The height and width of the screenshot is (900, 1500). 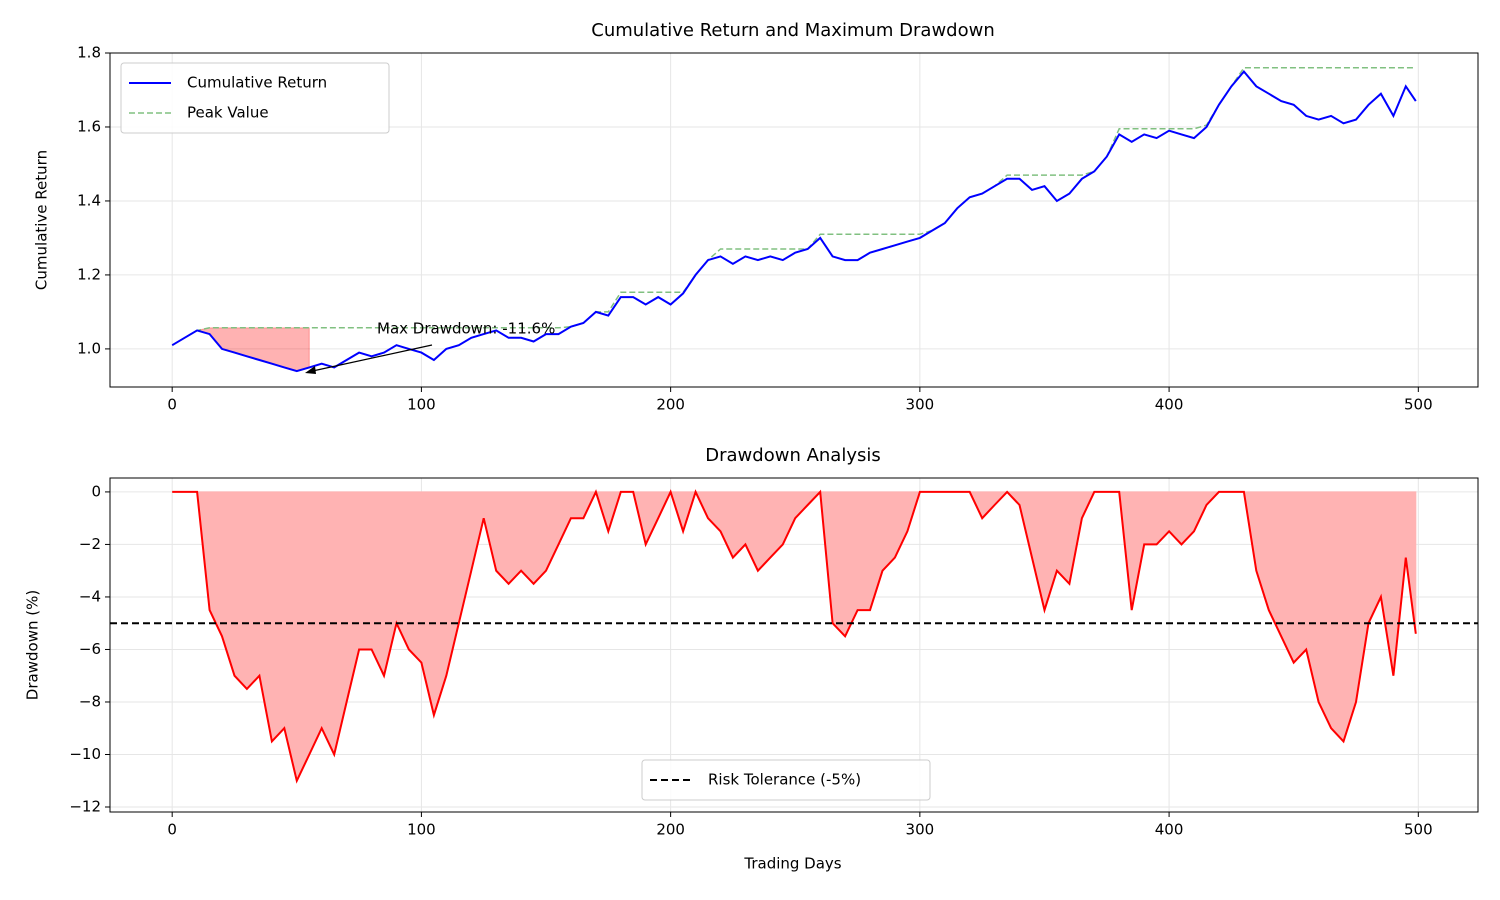 What do you see at coordinates (89, 348) in the screenshot?
I see `y-tick-label: 1.0` at bounding box center [89, 348].